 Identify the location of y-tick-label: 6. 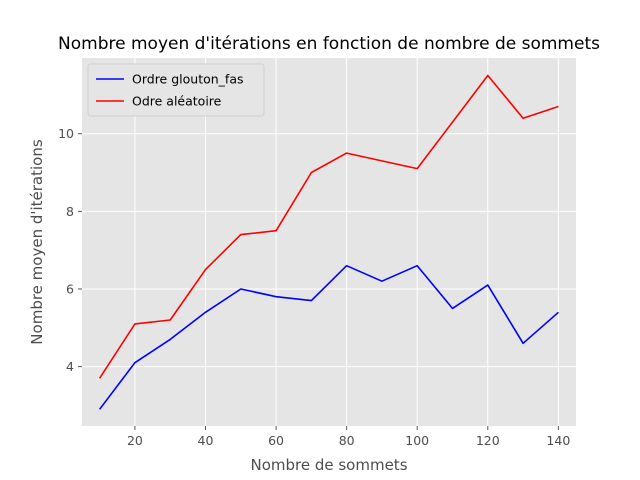
(70, 288).